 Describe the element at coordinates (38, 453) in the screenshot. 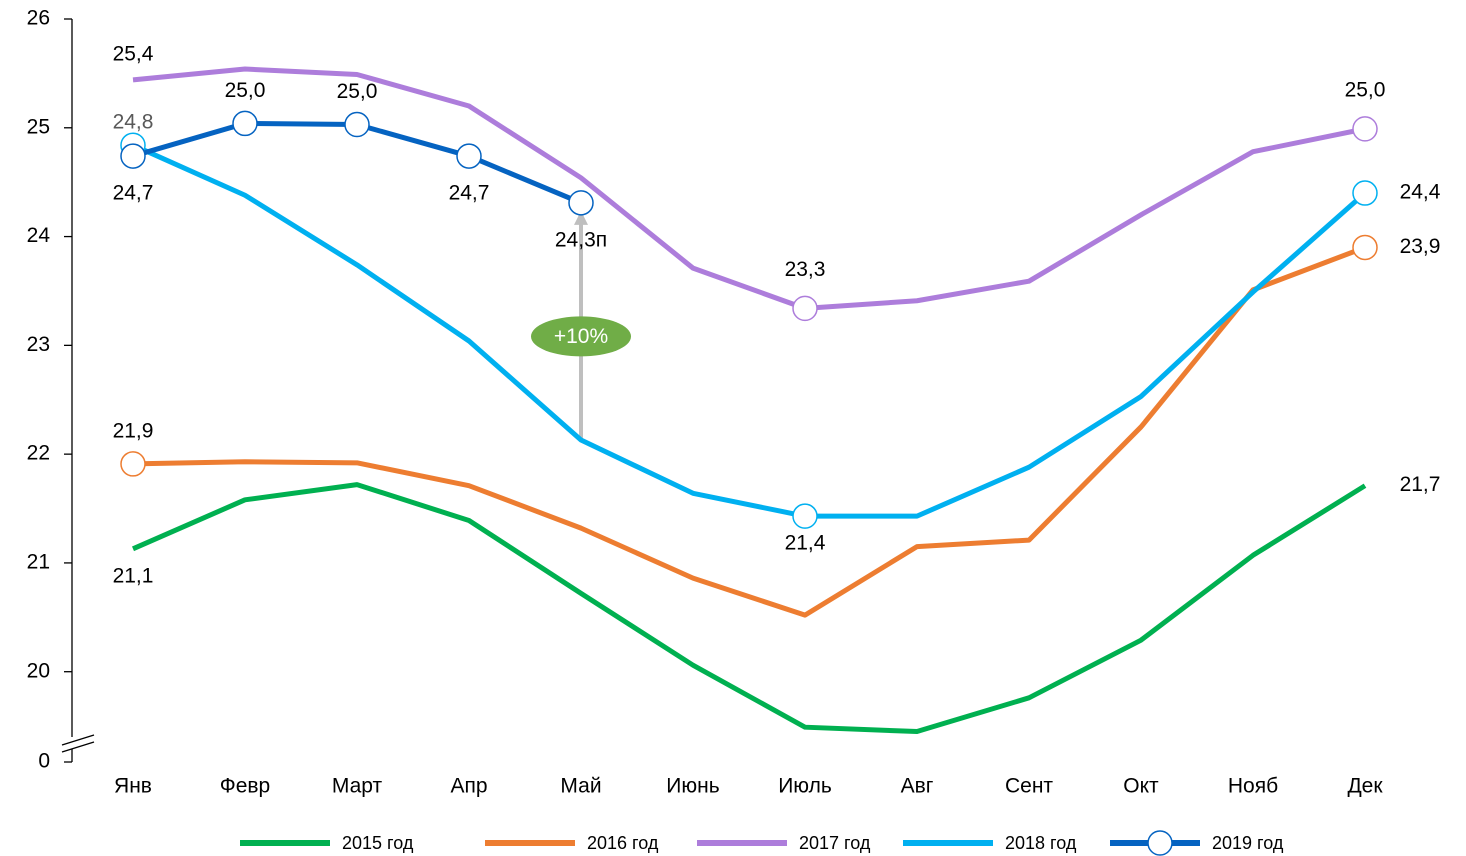

I see `y-tick-label: 22` at that location.